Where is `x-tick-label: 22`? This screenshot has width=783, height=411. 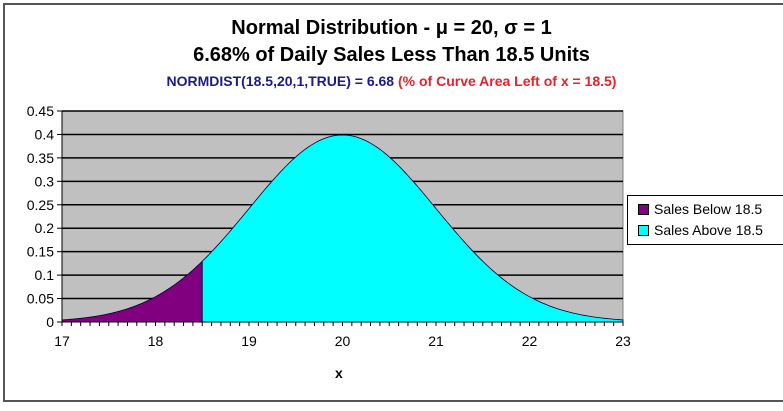
x-tick-label: 22 is located at coordinates (530, 341).